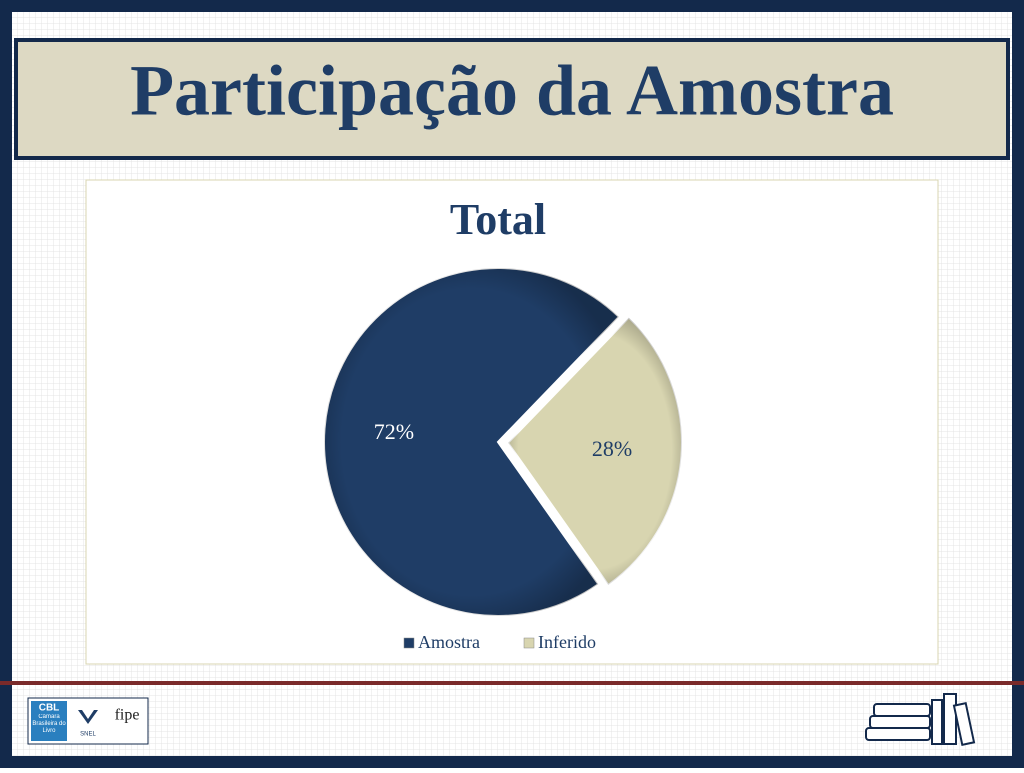 The width and height of the screenshot is (1024, 773). Describe the element at coordinates (449, 642) in the screenshot. I see `legend-label: Amostra` at that location.